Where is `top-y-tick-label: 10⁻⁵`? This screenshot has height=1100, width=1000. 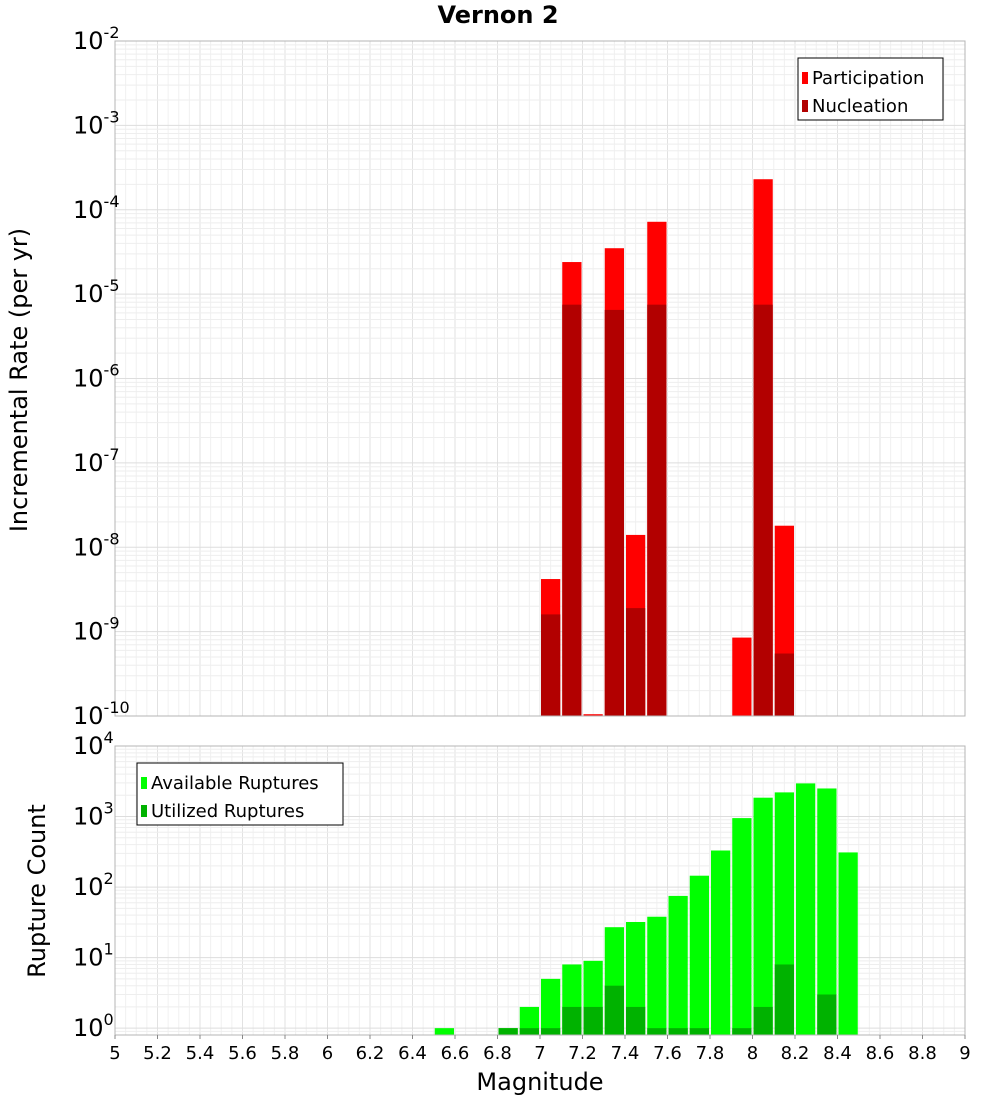
top-y-tick-label: 10⁻⁵ is located at coordinates (96, 292).